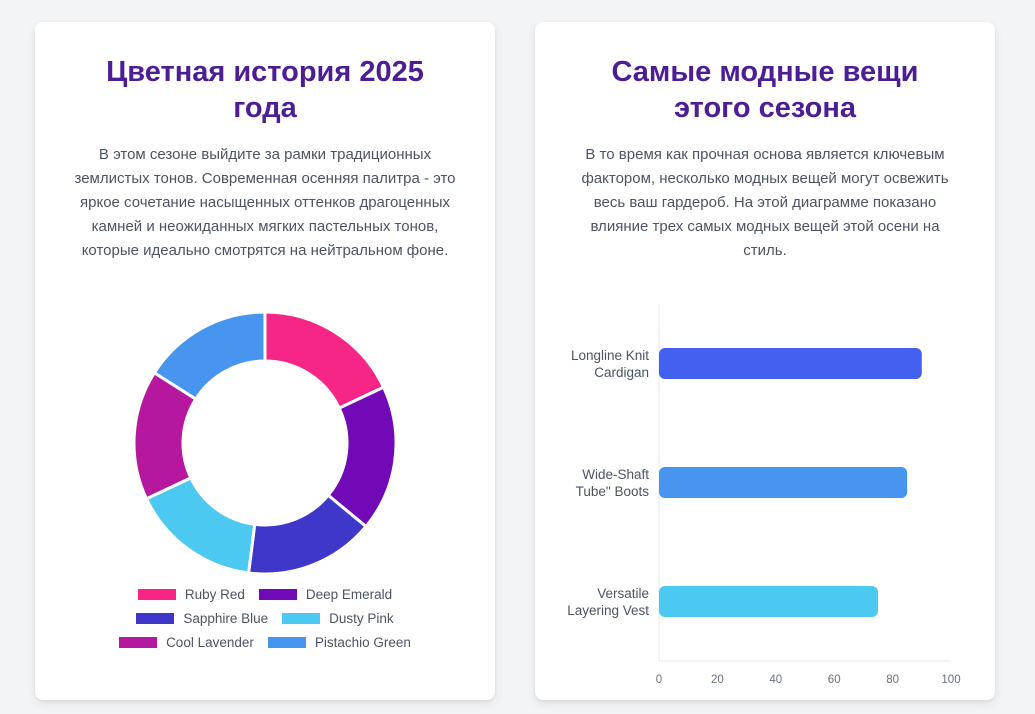 The image size is (1035, 714). Describe the element at coordinates (834, 680) in the screenshot. I see `x-tick-label: 60` at that location.